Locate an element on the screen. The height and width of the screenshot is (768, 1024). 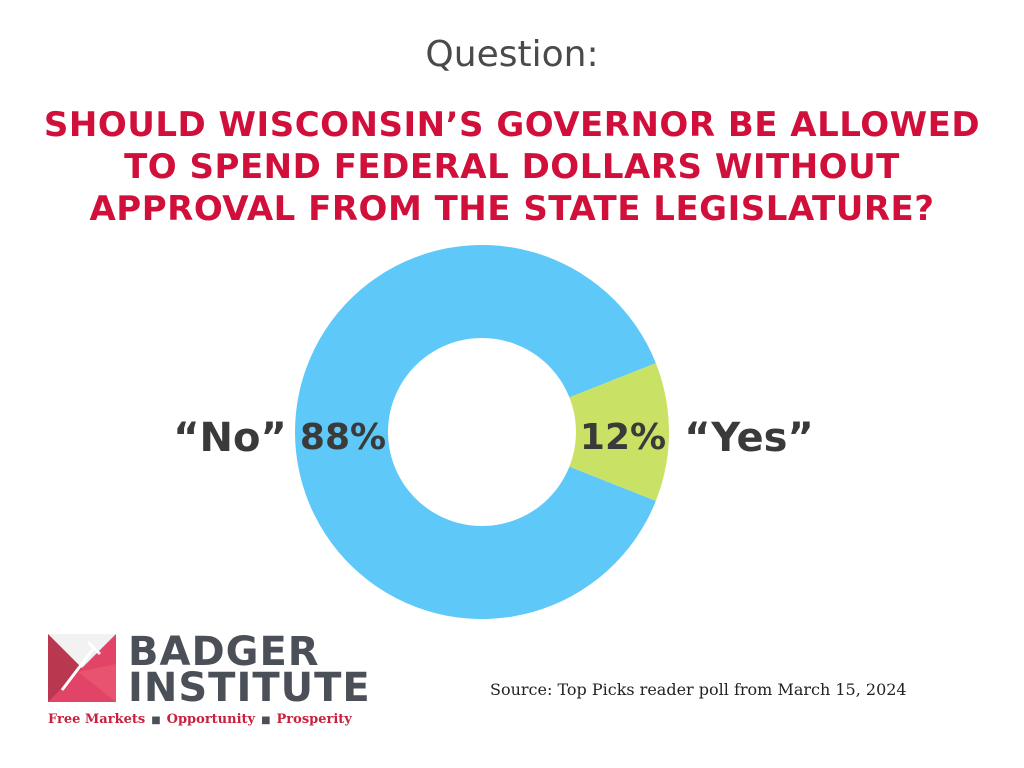
logo-tagline: Free Markets ■ Opportunity ■ Prosperity is located at coordinates (200, 719).